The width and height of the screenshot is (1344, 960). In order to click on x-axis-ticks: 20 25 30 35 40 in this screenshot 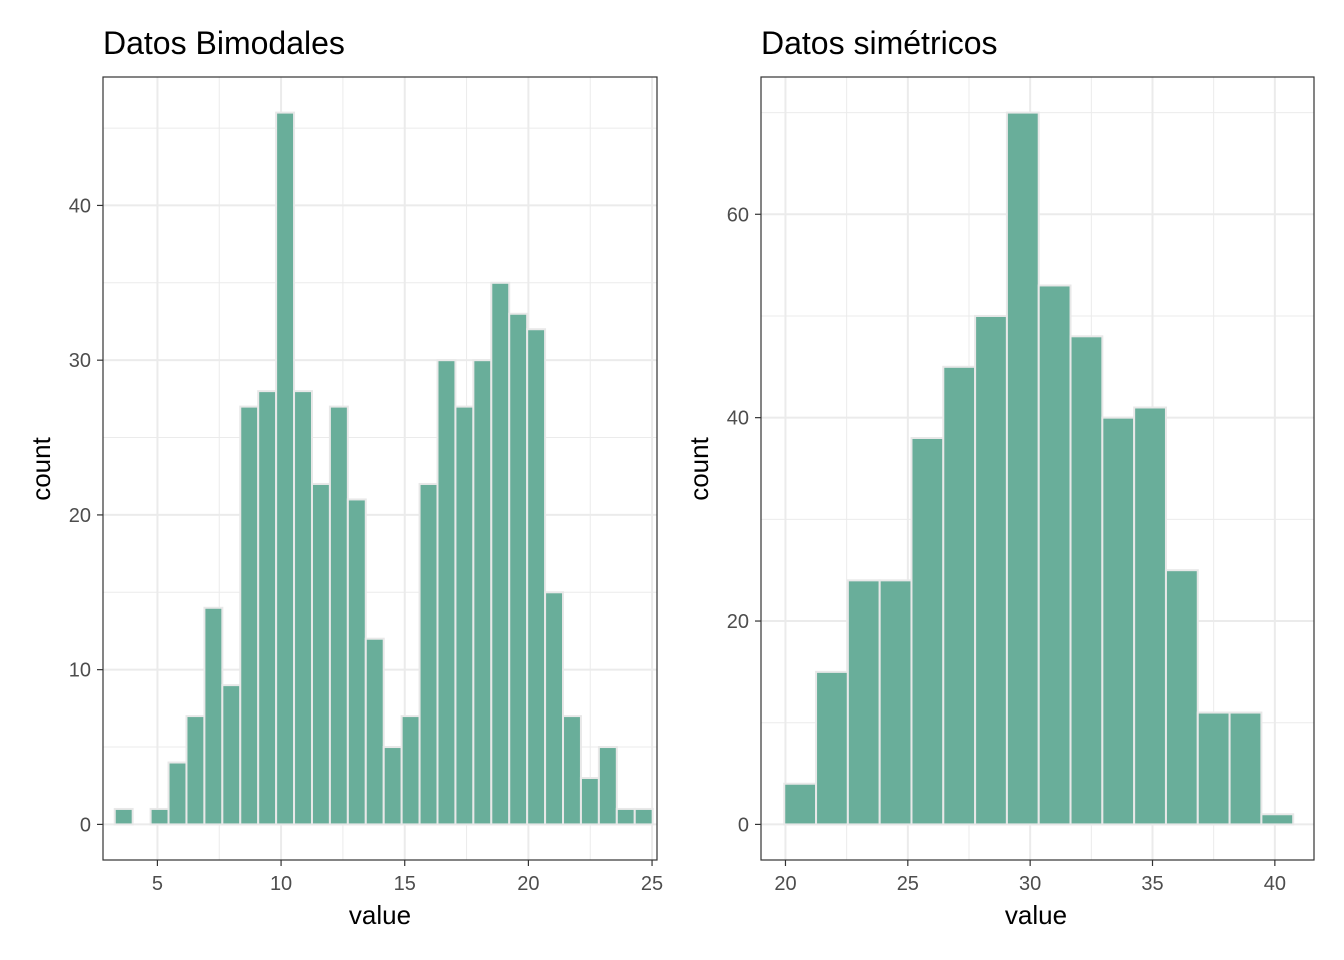, I will do `click(1030, 877)`.